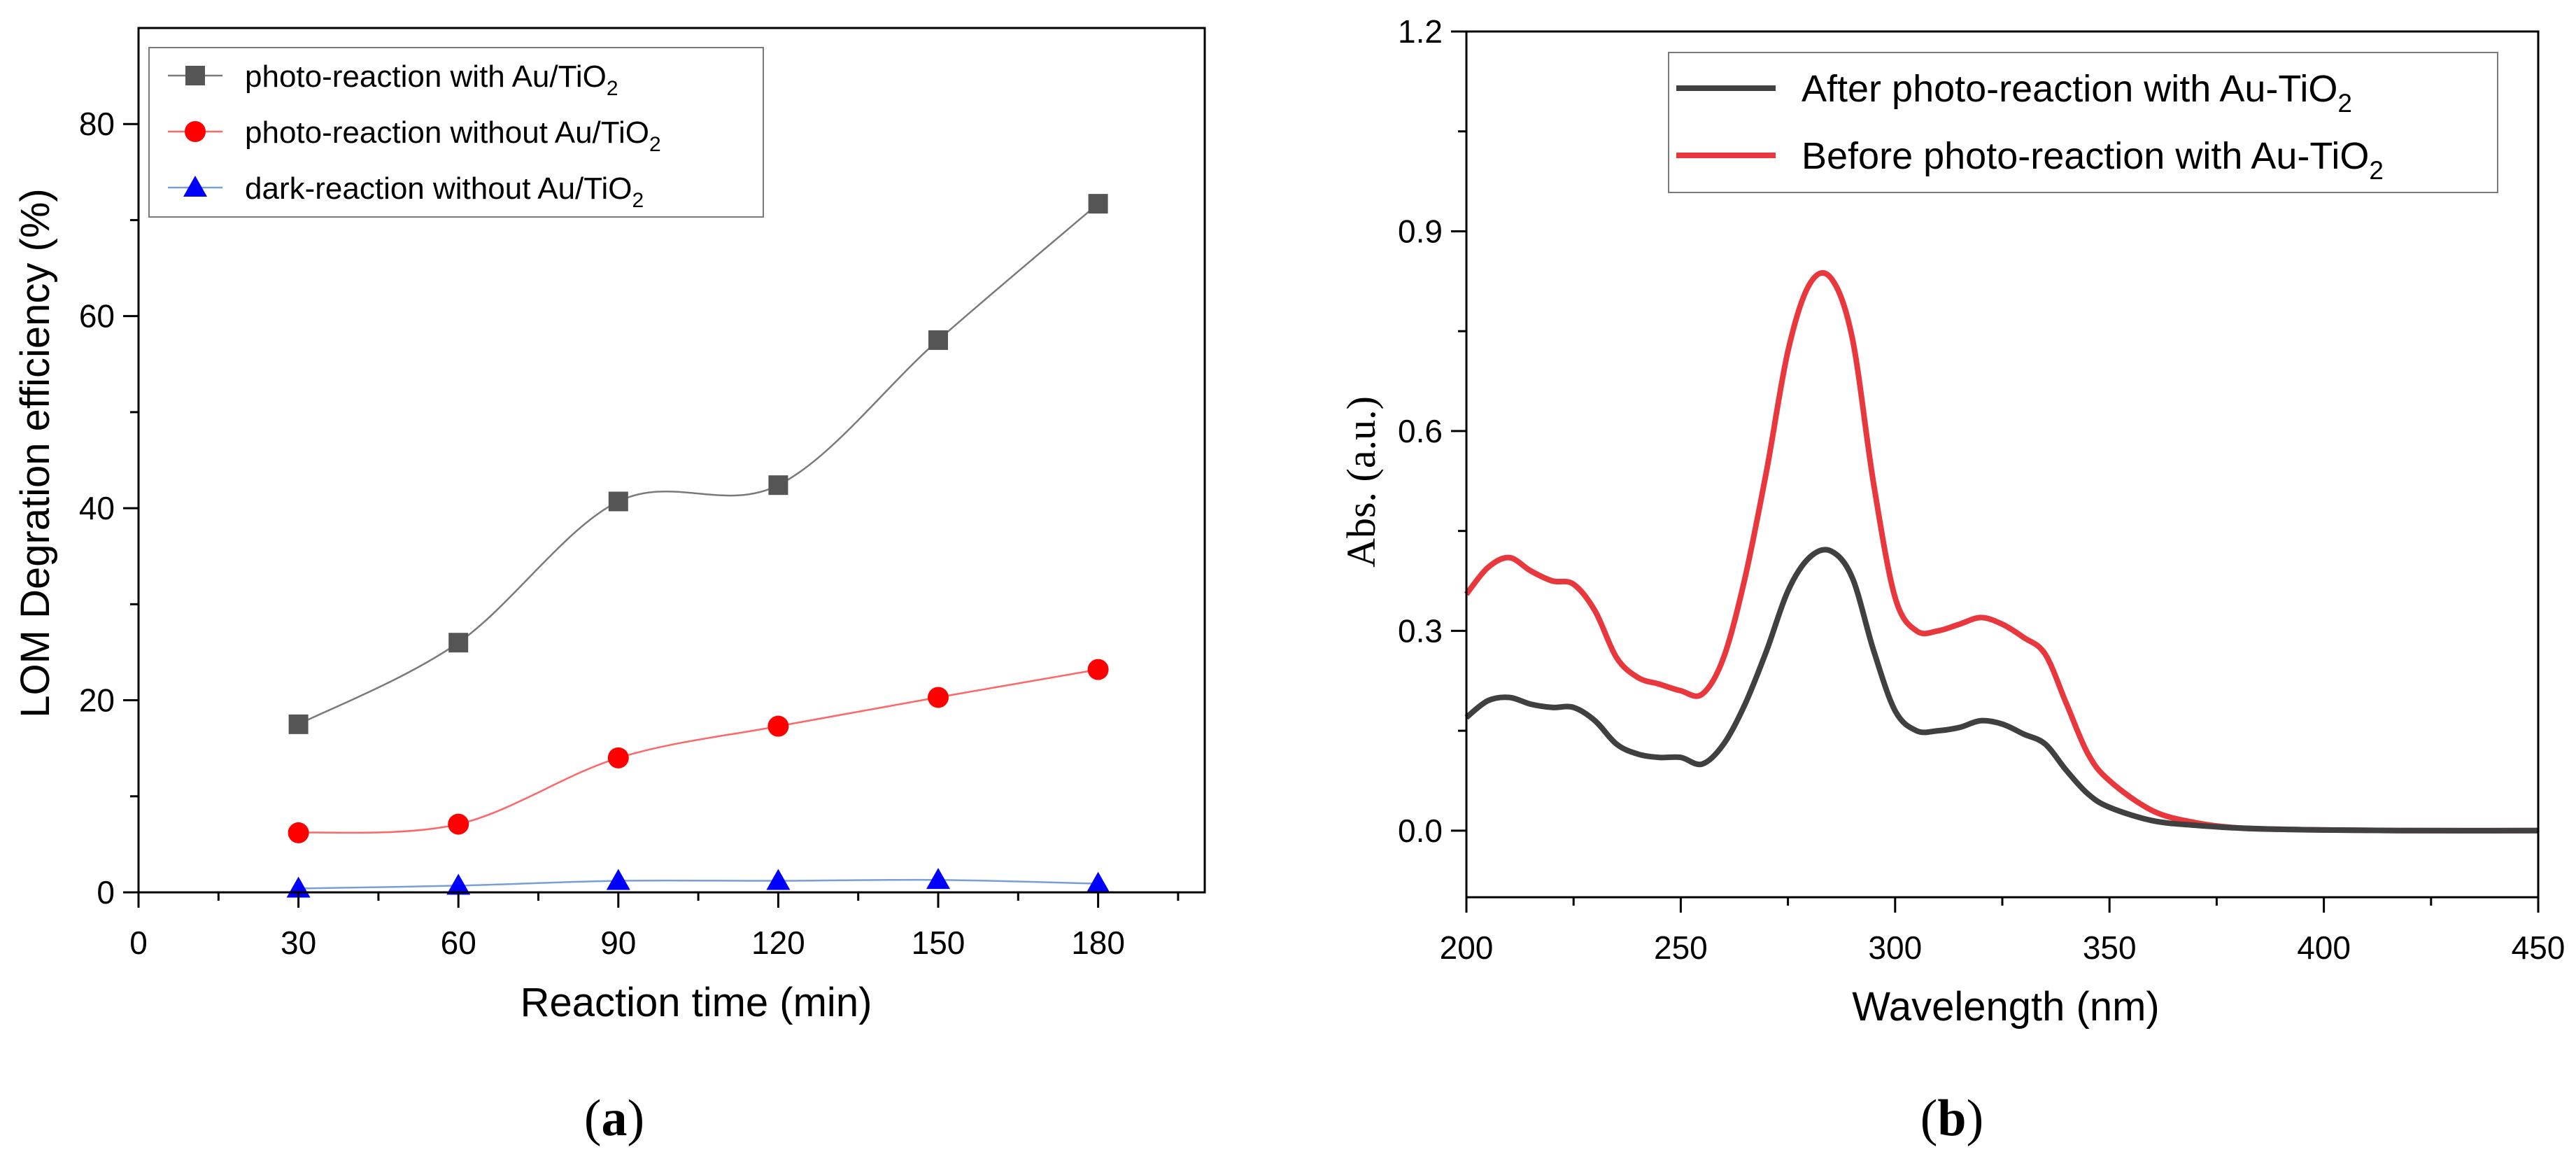 This screenshot has width=2576, height=1159. Describe the element at coordinates (1420, 32) in the screenshot. I see `panel-b-y-tick-label: 1.2` at that location.